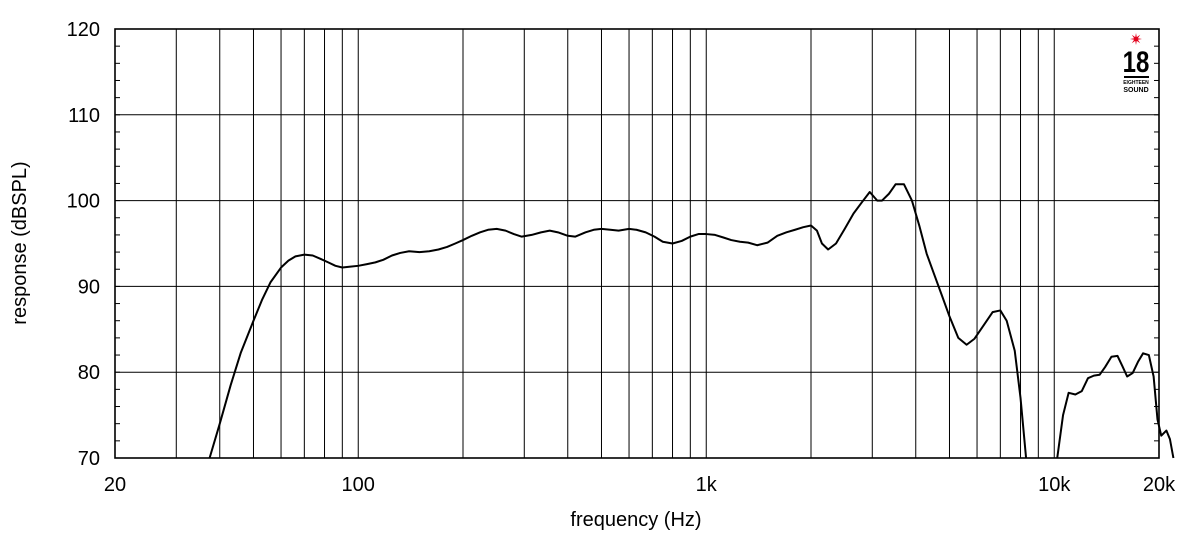 This screenshot has width=1200, height=533. Describe the element at coordinates (83, 202) in the screenshot. I see `y-tick-label: 100` at that location.